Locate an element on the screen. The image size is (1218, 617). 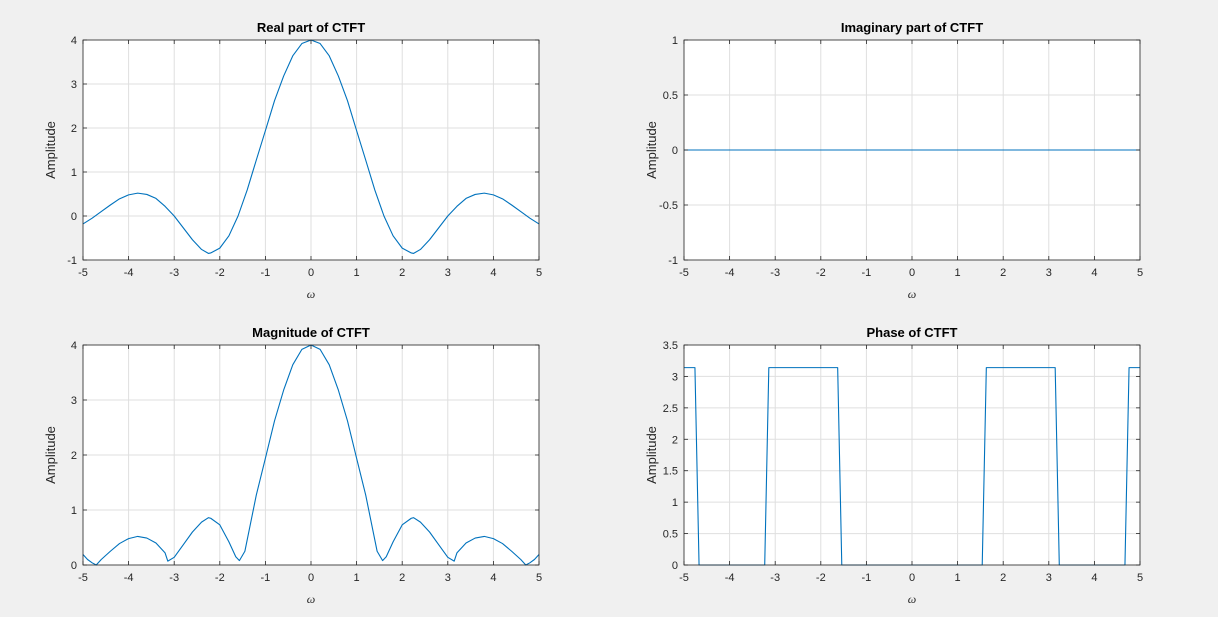
chart-title: Real part of CTFT is located at coordinates (311, 27).